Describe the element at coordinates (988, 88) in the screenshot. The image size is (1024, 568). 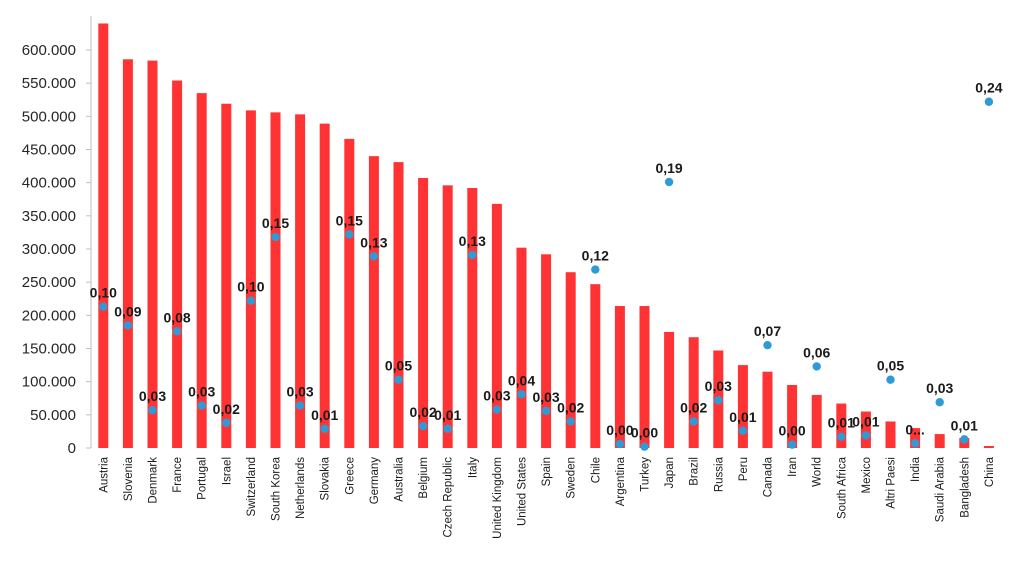
I see `point-label: 0,24` at that location.